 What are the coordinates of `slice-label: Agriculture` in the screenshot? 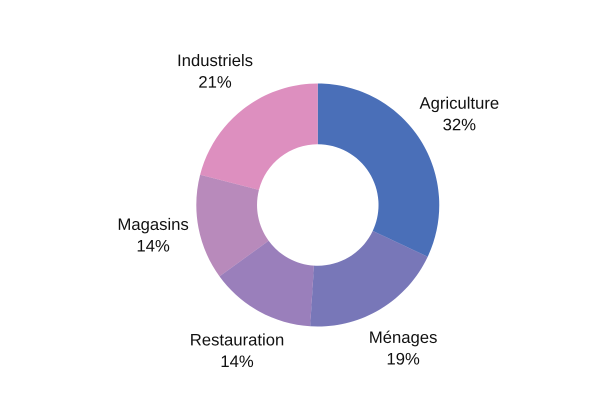 It's located at (459, 104).